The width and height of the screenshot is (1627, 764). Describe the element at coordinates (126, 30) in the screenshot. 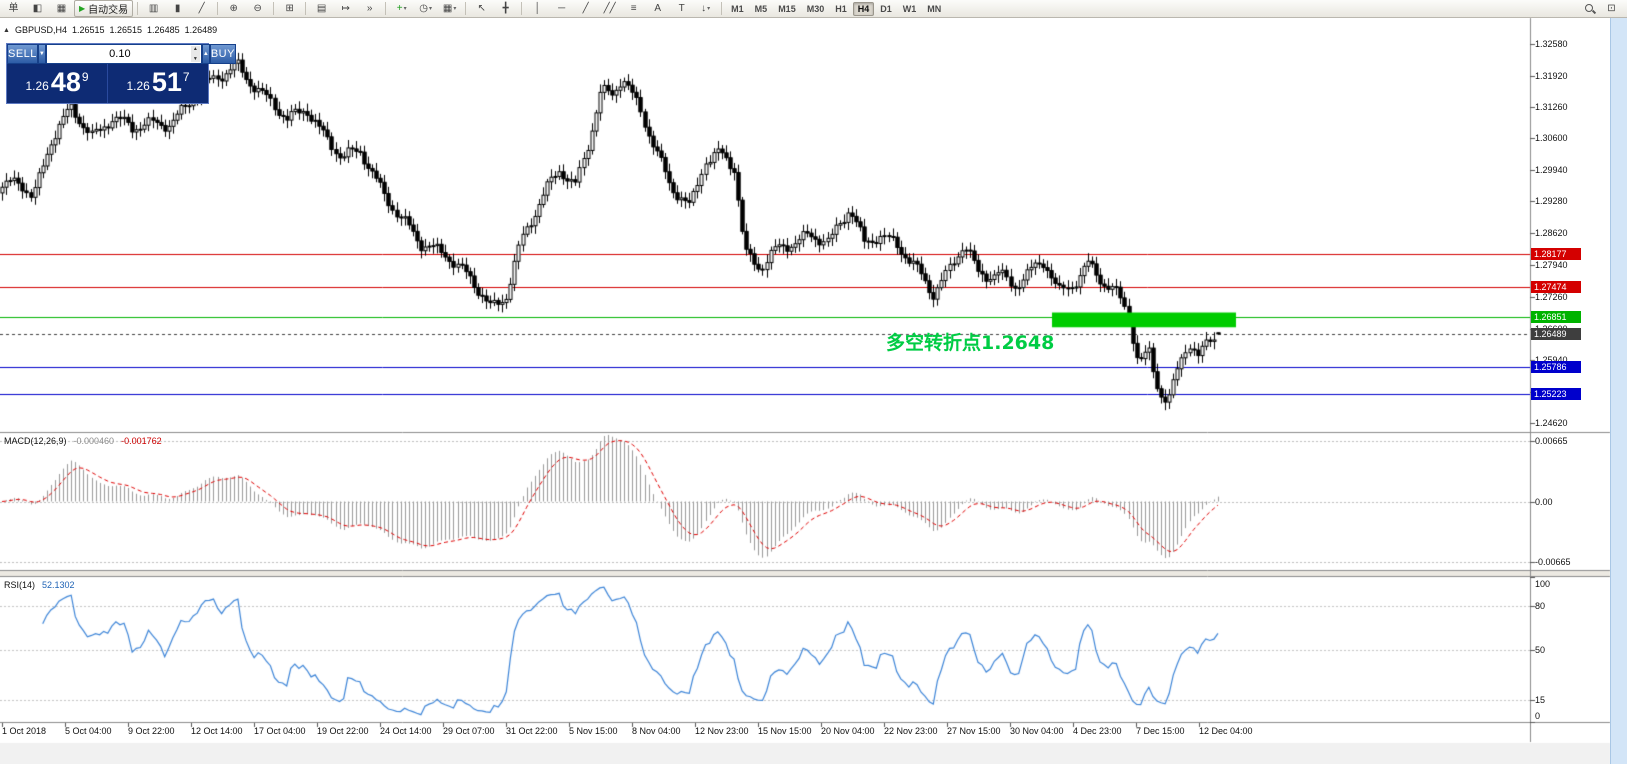

I see `ohlc-high: 1.26515` at that location.